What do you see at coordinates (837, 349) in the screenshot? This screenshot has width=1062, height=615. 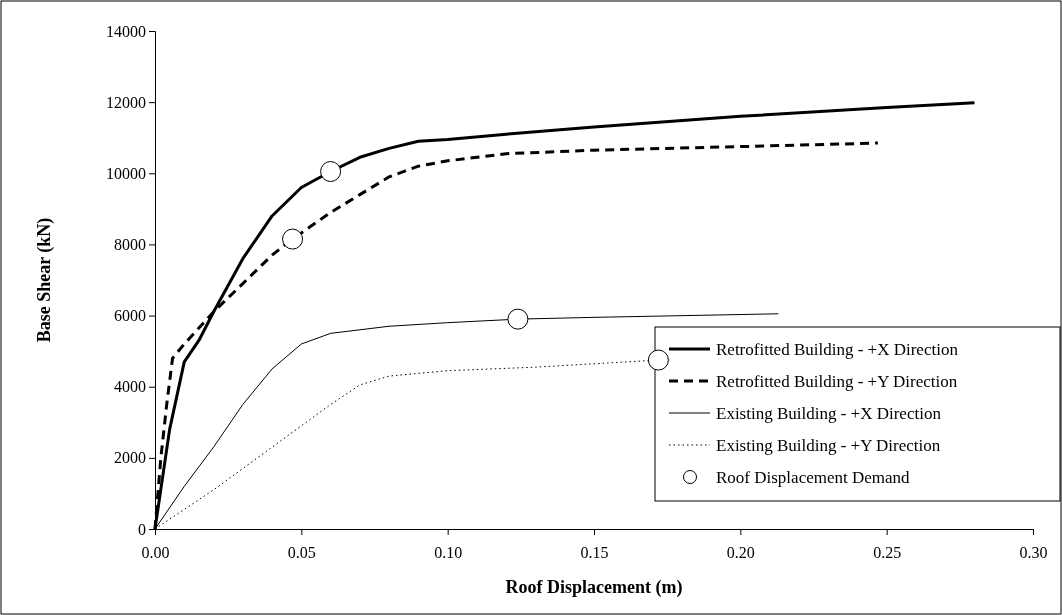 I see `legend-label: Retrofitted Building - +X Direction` at bounding box center [837, 349].